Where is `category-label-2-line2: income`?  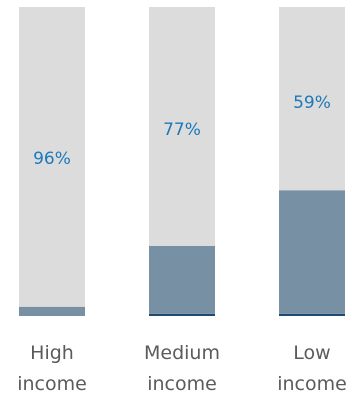
category-label-2-line2: income is located at coordinates (182, 384).